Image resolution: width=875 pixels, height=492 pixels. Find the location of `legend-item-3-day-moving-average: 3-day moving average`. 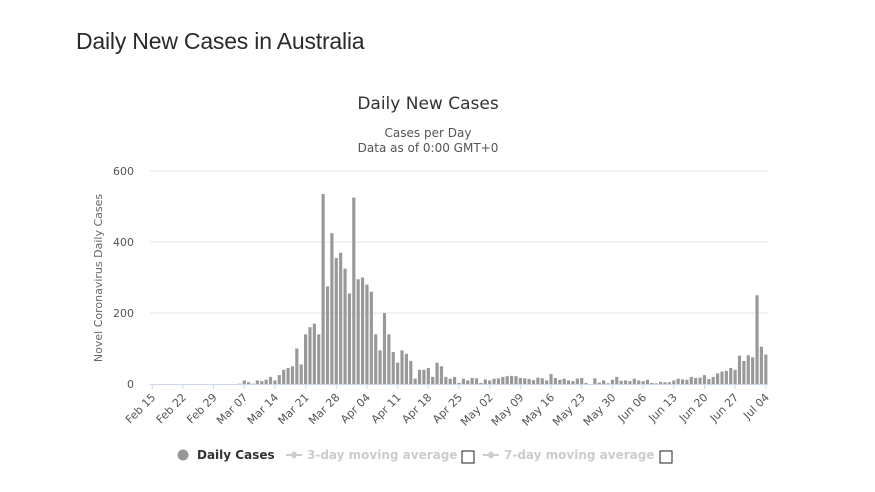

legend-item-3-day-moving-average: 3-day moving average is located at coordinates (371, 455).